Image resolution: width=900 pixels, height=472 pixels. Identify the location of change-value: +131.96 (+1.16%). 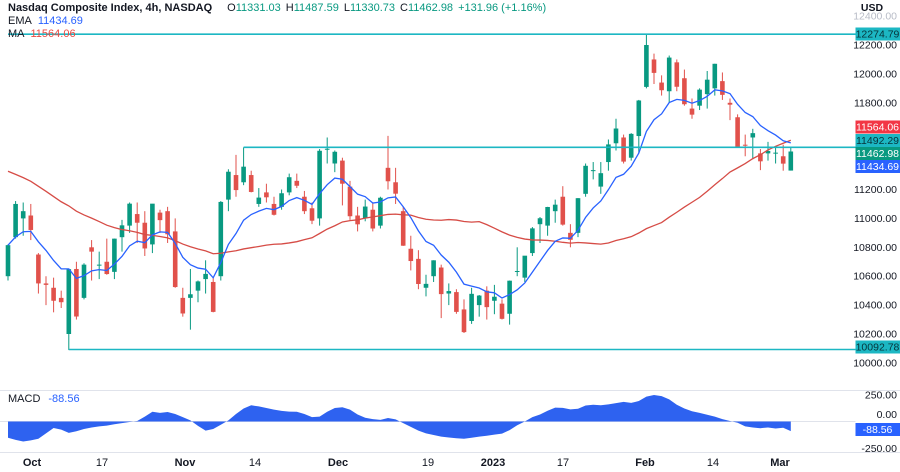
(502, 8).